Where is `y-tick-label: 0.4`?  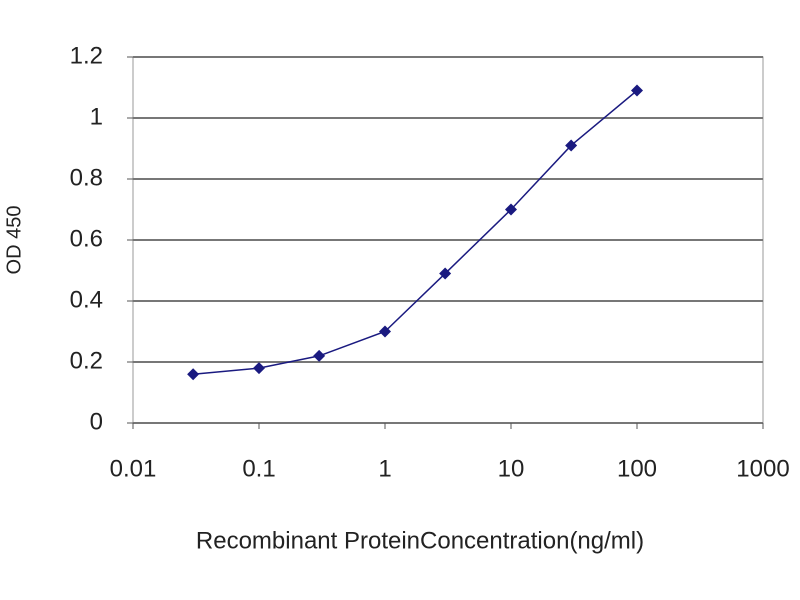 y-tick-label: 0.4 is located at coordinates (86, 299).